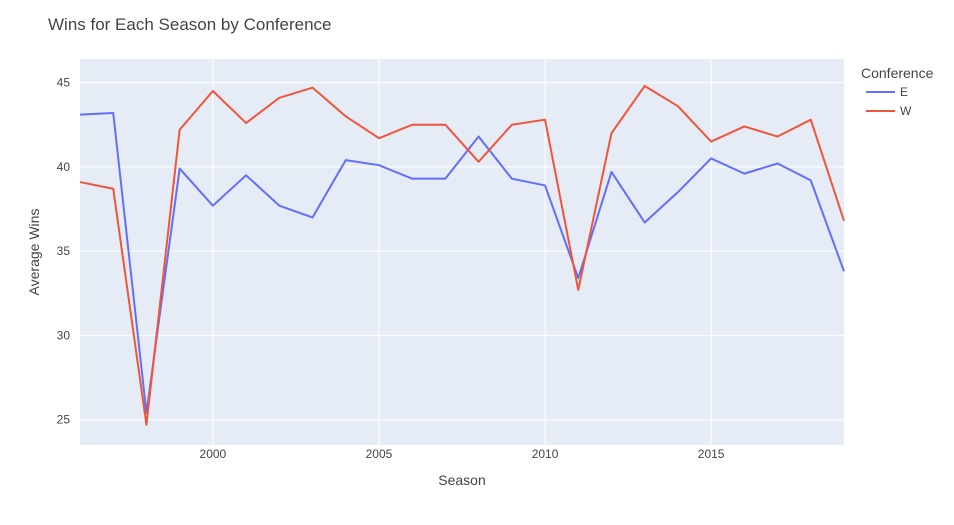 This screenshot has width=954, height=525. I want to click on y-tick-label: 25, so click(64, 420).